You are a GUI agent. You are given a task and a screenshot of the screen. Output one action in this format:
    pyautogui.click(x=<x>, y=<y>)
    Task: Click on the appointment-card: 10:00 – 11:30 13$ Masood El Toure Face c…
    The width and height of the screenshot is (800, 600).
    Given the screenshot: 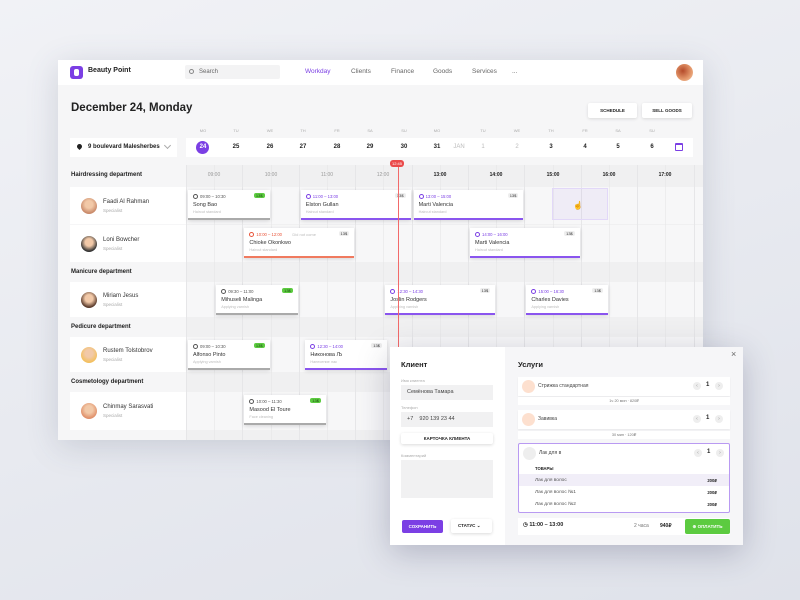 What is the action you would take?
    pyautogui.click(x=285, y=410)
    